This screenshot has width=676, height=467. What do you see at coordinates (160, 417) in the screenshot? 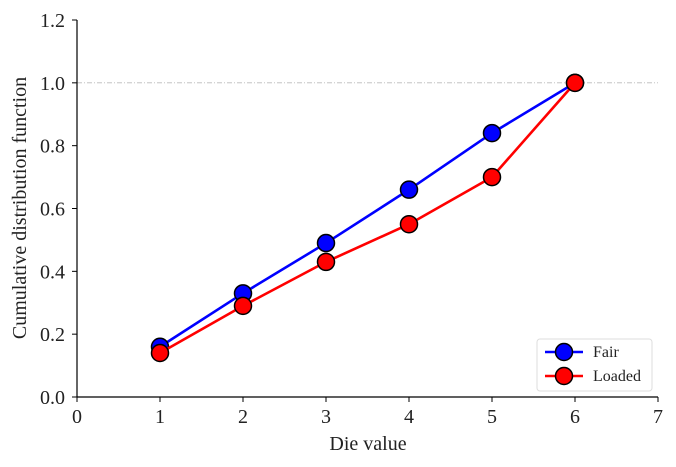
I see `x-tick-label: 1` at bounding box center [160, 417].